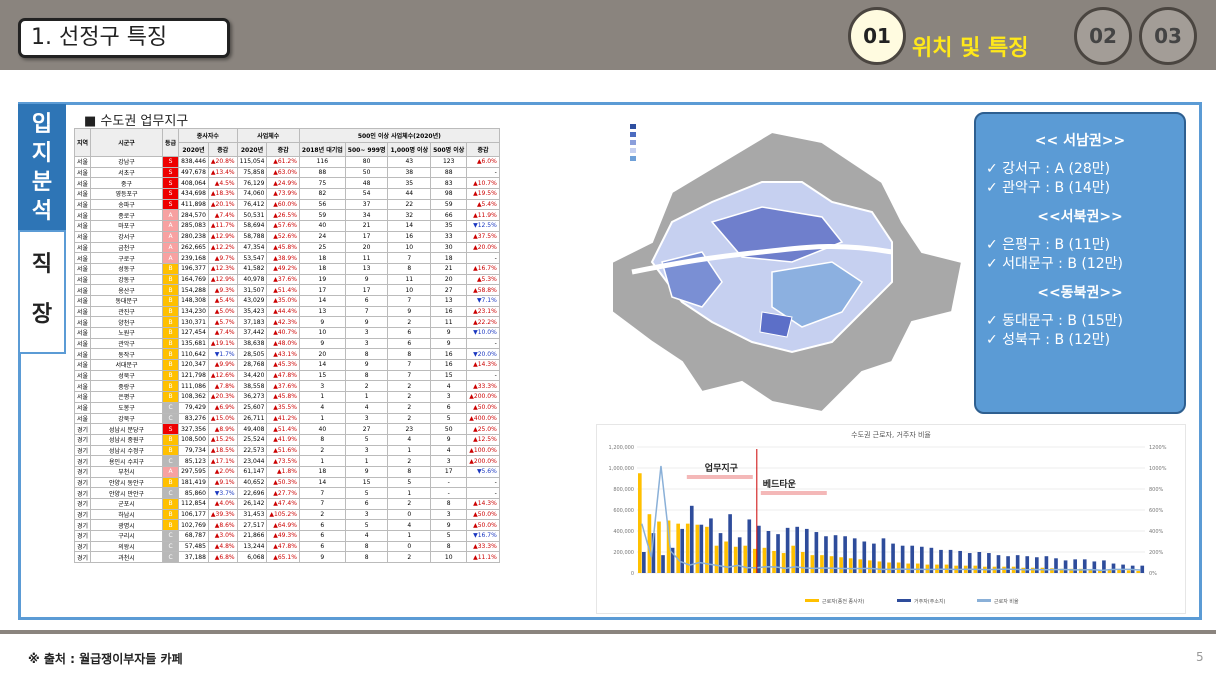  Describe the element at coordinates (1156, 511) in the screenshot. I see `y2-tick: 600%` at that location.